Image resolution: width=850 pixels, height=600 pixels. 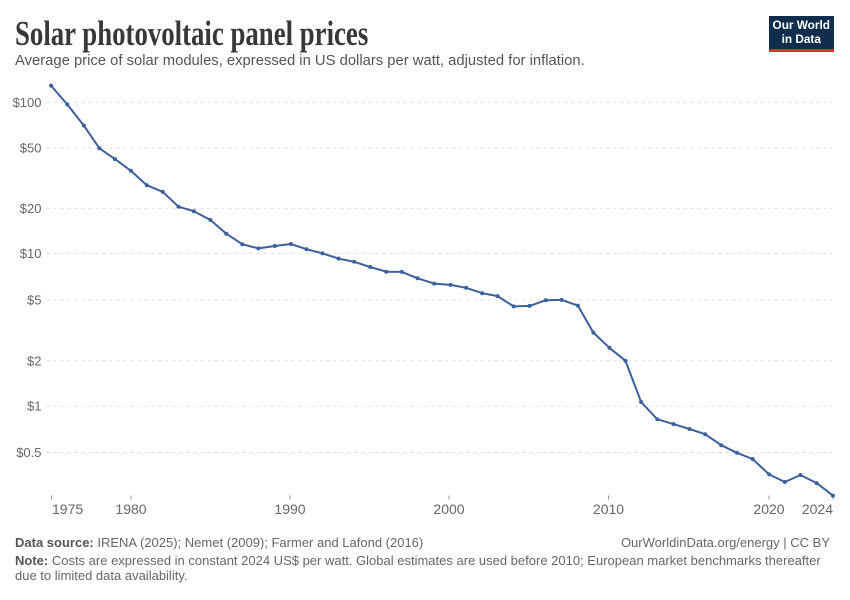 I want to click on svg-text: 2024, so click(x=817, y=509).